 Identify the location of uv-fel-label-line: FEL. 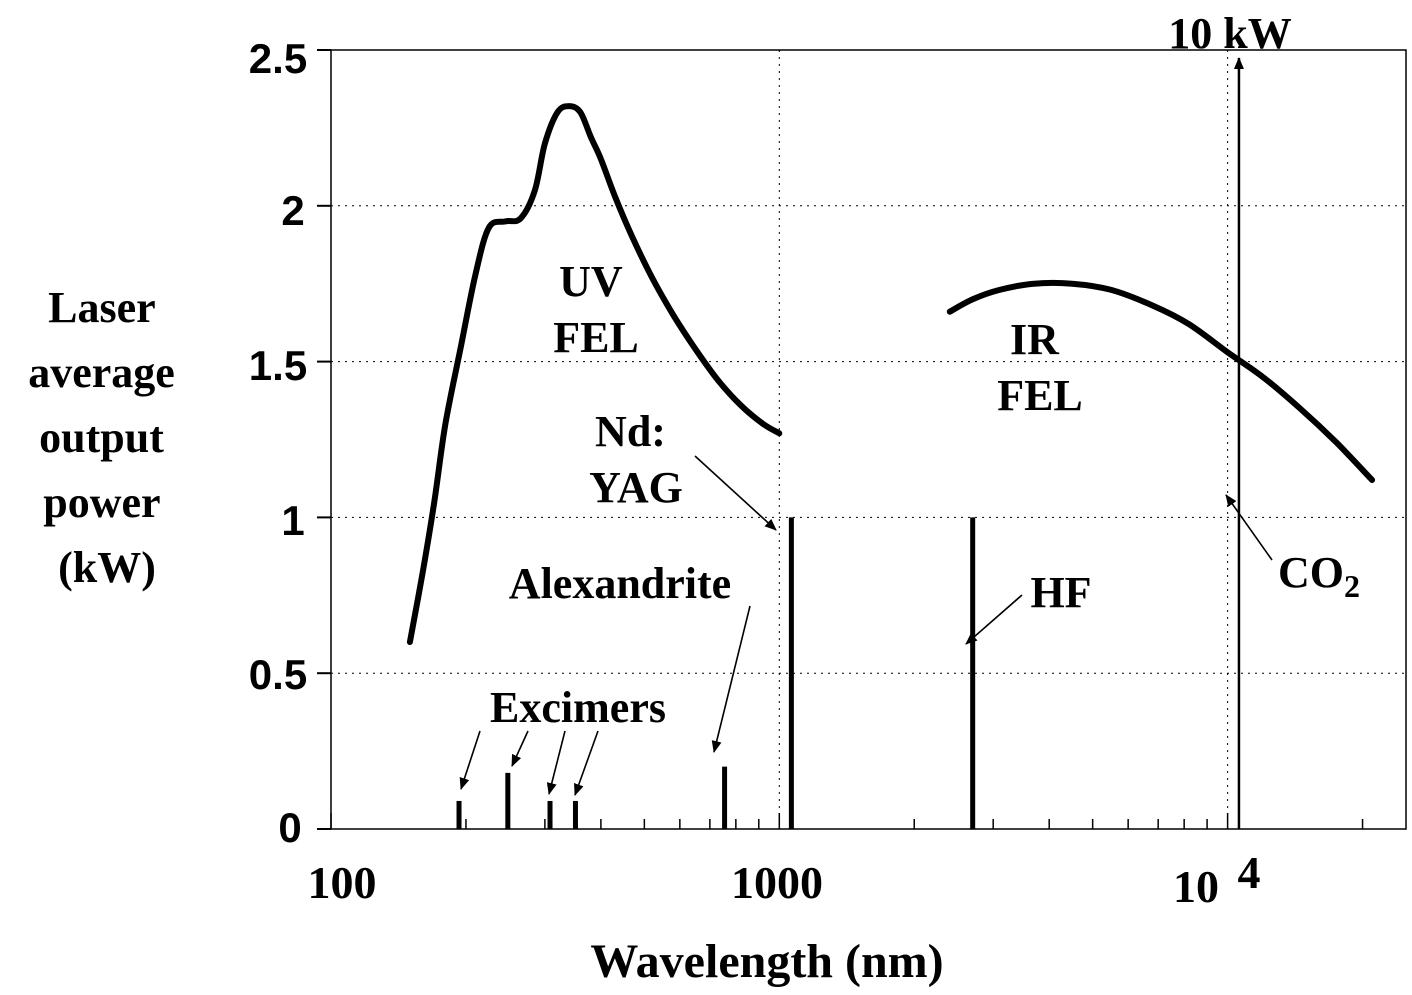
(596, 337).